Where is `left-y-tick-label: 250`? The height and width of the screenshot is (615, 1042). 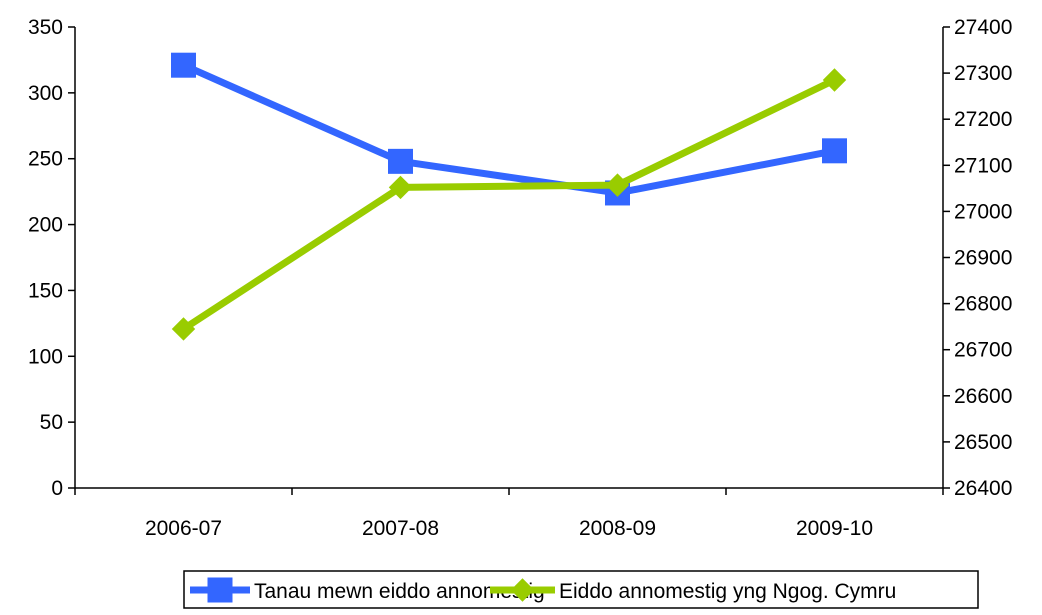 left-y-tick-label: 250 is located at coordinates (45, 159).